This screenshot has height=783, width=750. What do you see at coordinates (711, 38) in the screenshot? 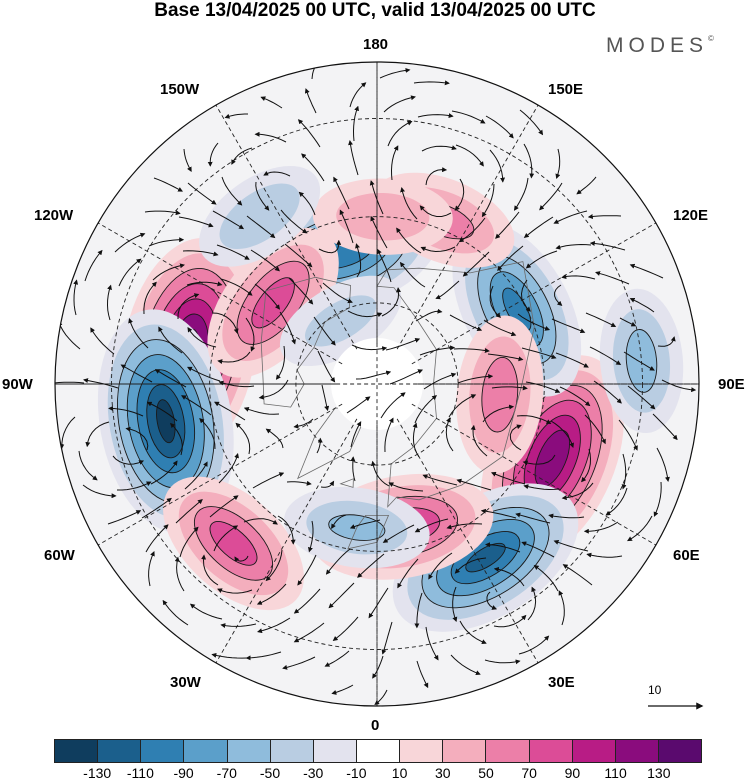
I see `copyright-mark: ©` at bounding box center [711, 38].